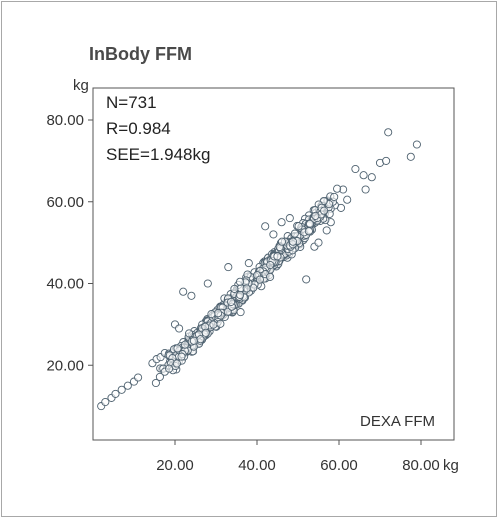  I want to click on stat-see: SEE=1.948kg, so click(158, 154).